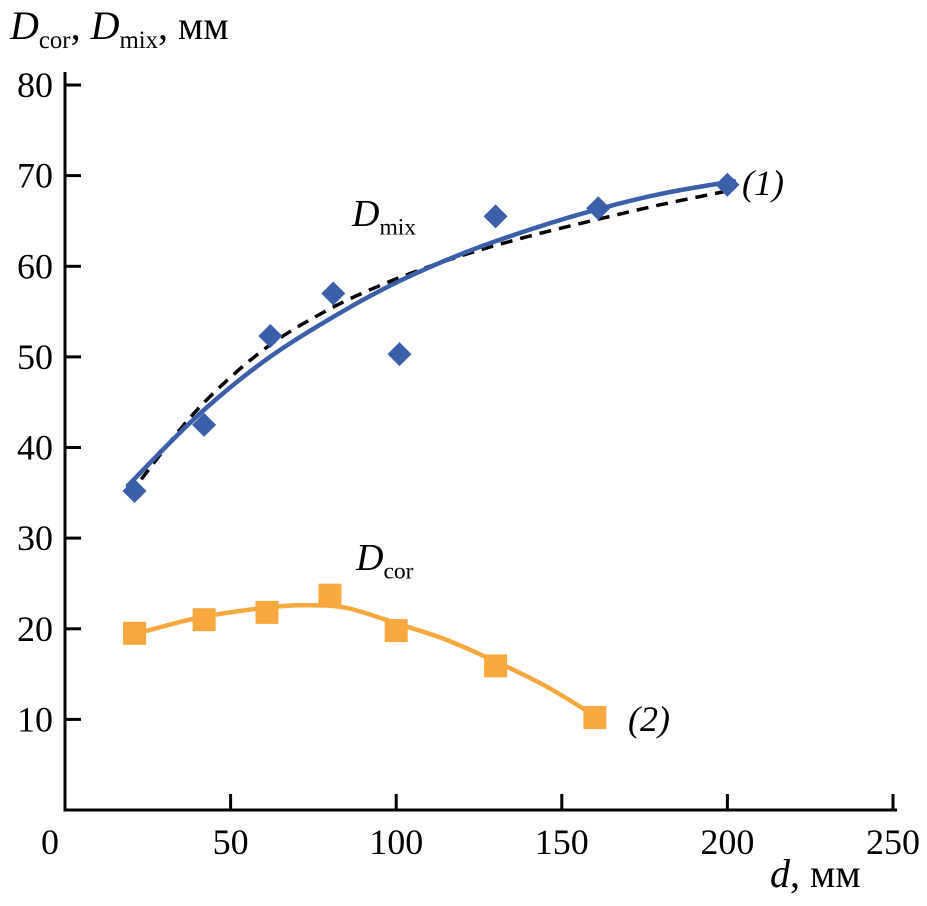 This screenshot has width=927, height=906. What do you see at coordinates (649, 719) in the screenshot?
I see `curve-2-tag: (2)` at bounding box center [649, 719].